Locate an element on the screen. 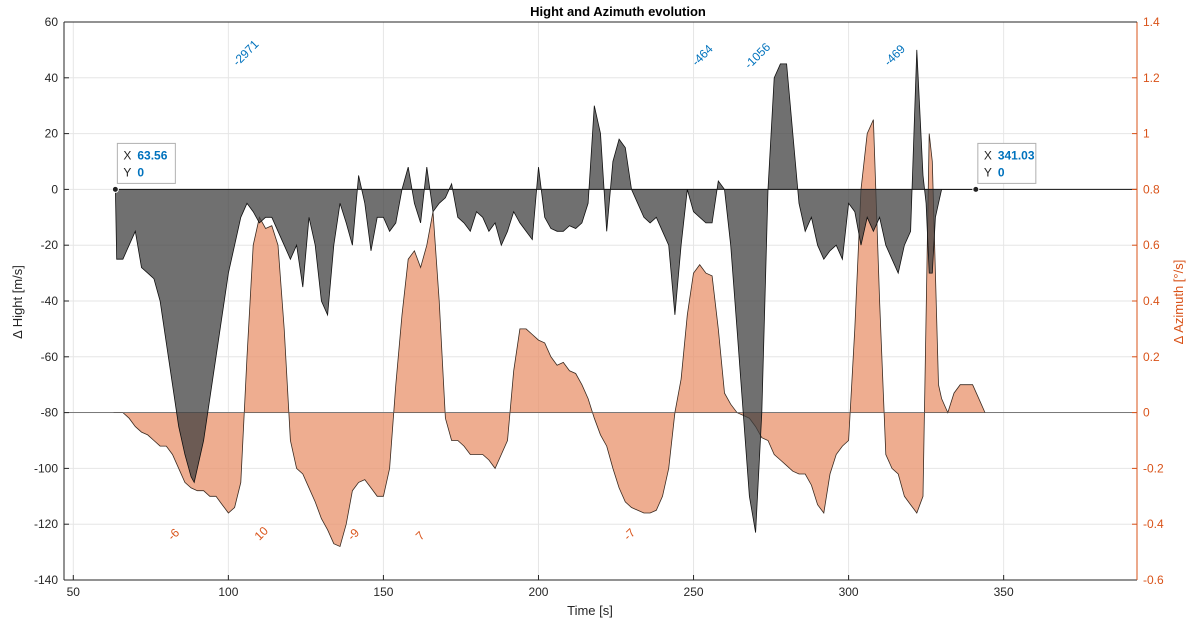 The height and width of the screenshot is (630, 1196). datatip-x-value: 341.03 is located at coordinates (1016, 155).